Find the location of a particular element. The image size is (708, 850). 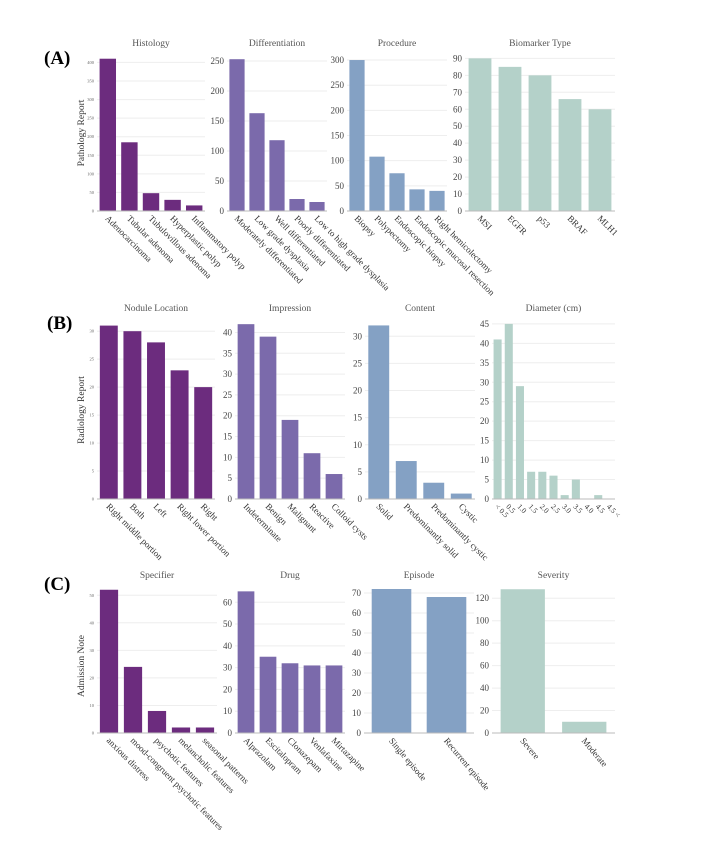

x-tick-label: Moderate is located at coordinates (595, 752).